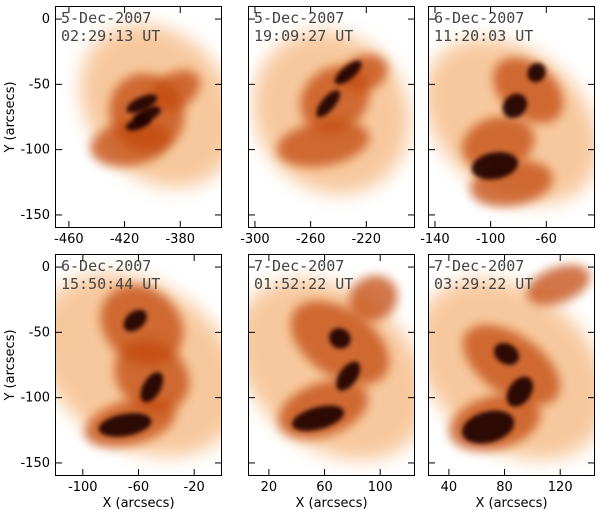 Image resolution: width=600 pixels, height=510 pixels. What do you see at coordinates (303, 284) in the screenshot?
I see `panel-time: 01:52:22 UT` at bounding box center [303, 284].